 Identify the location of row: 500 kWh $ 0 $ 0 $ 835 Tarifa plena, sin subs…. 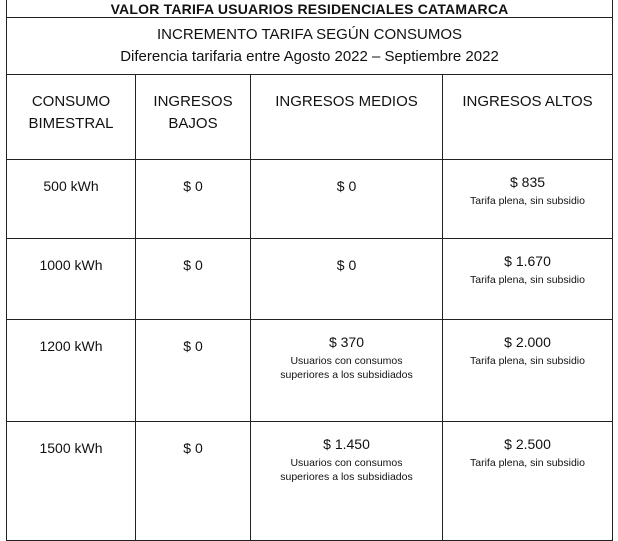
(310, 199).